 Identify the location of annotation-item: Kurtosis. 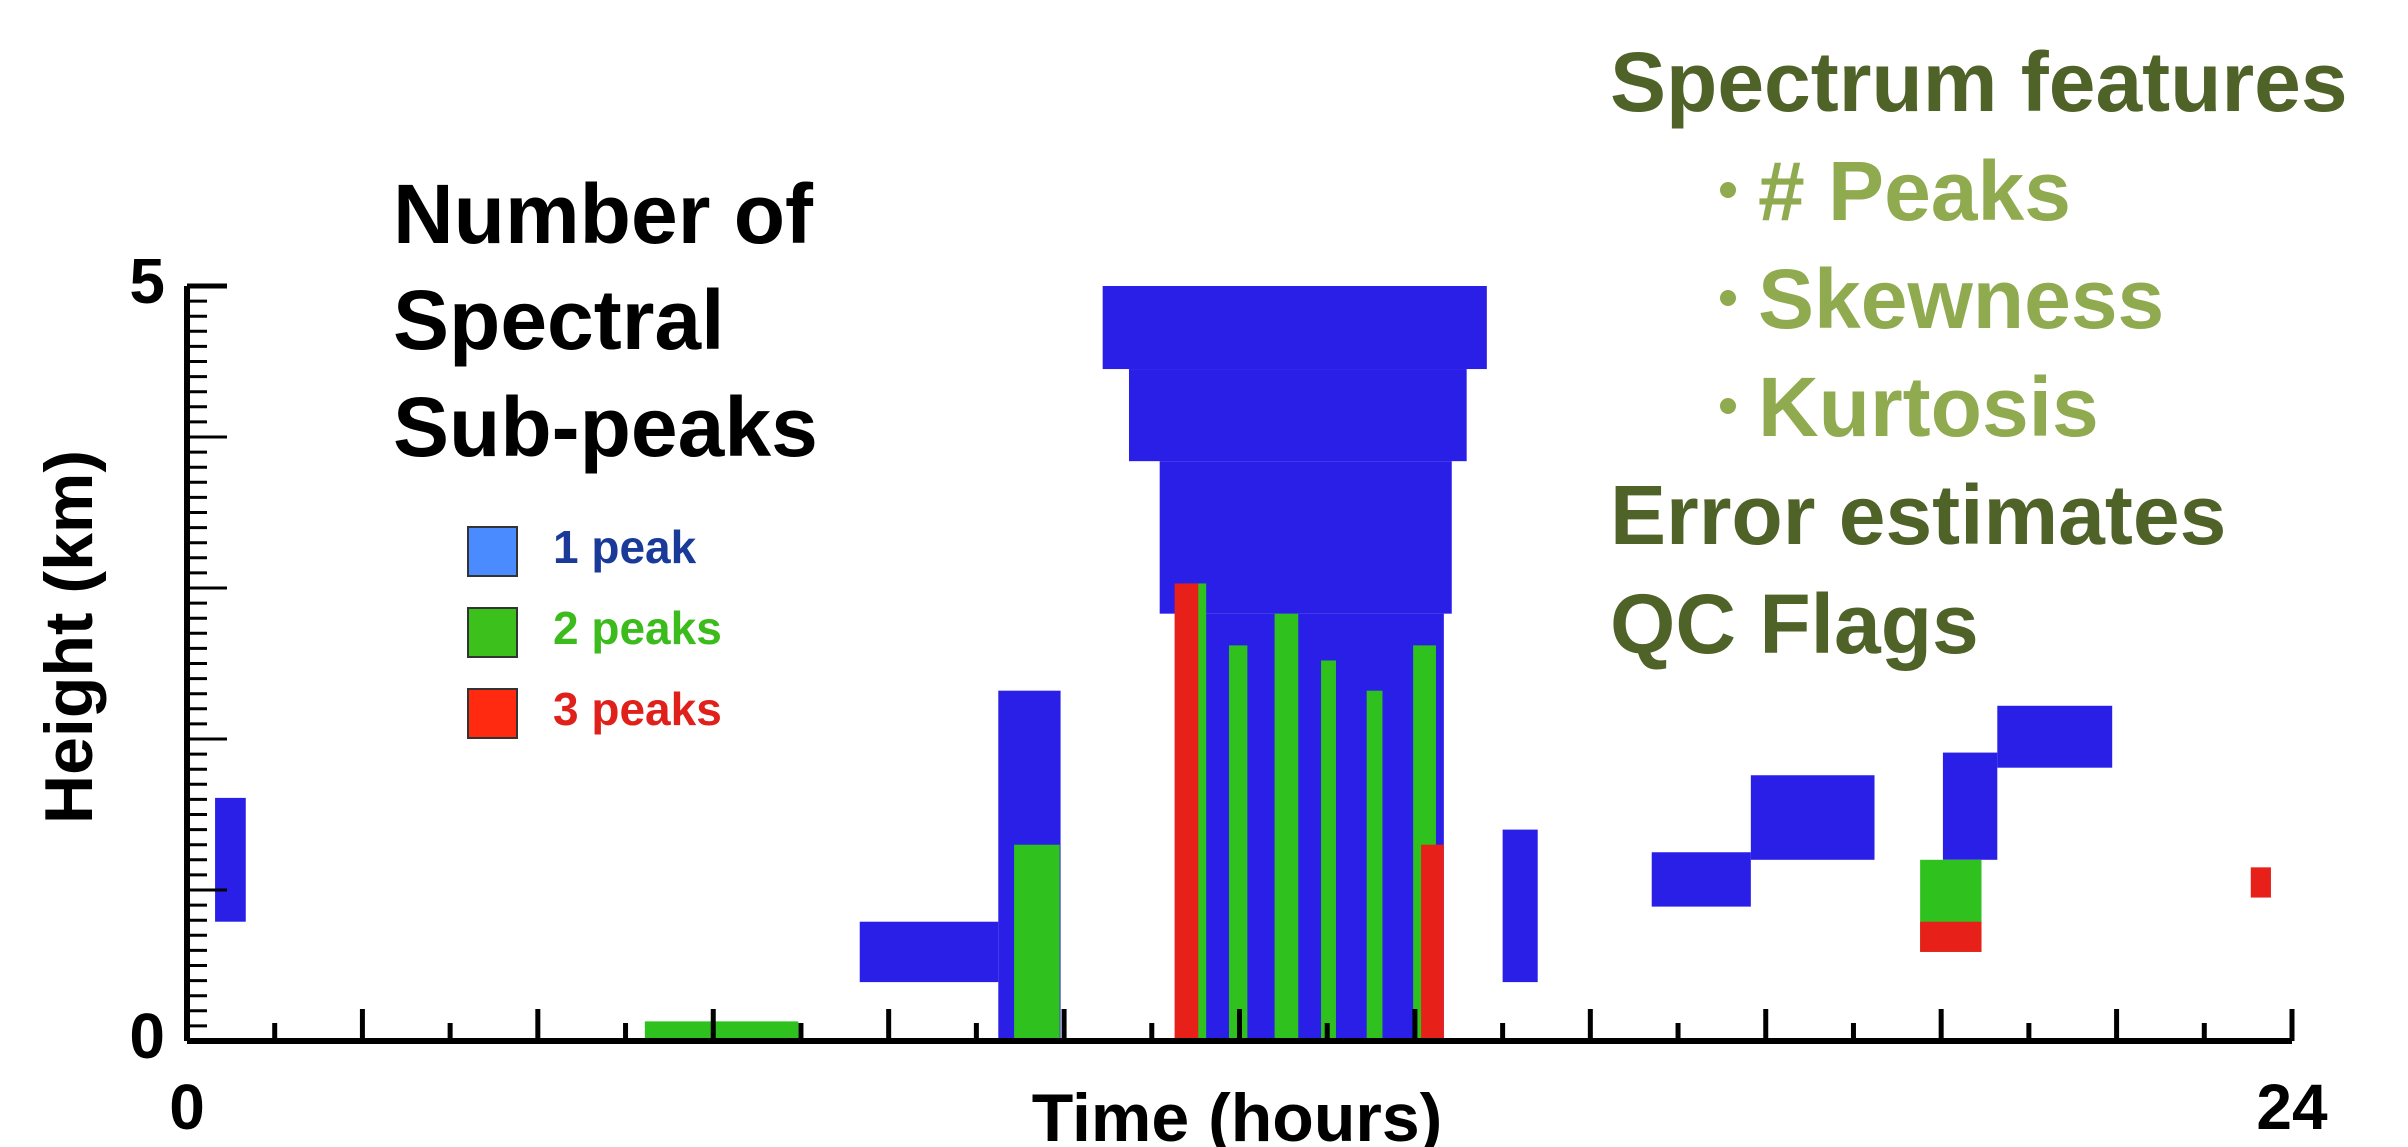
(1928, 407).